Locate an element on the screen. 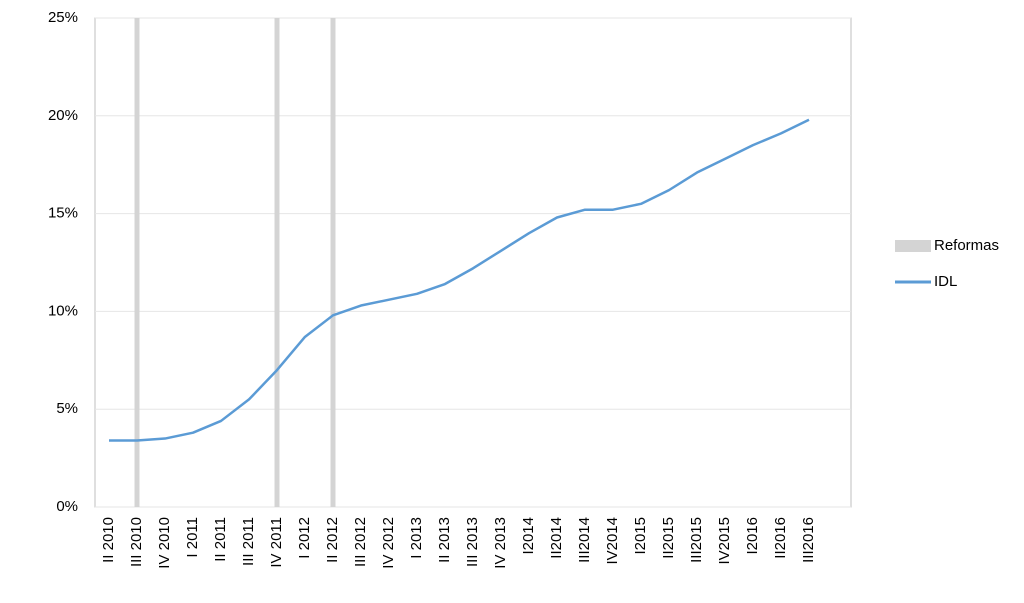  legend-swatch is located at coordinates (913, 246).